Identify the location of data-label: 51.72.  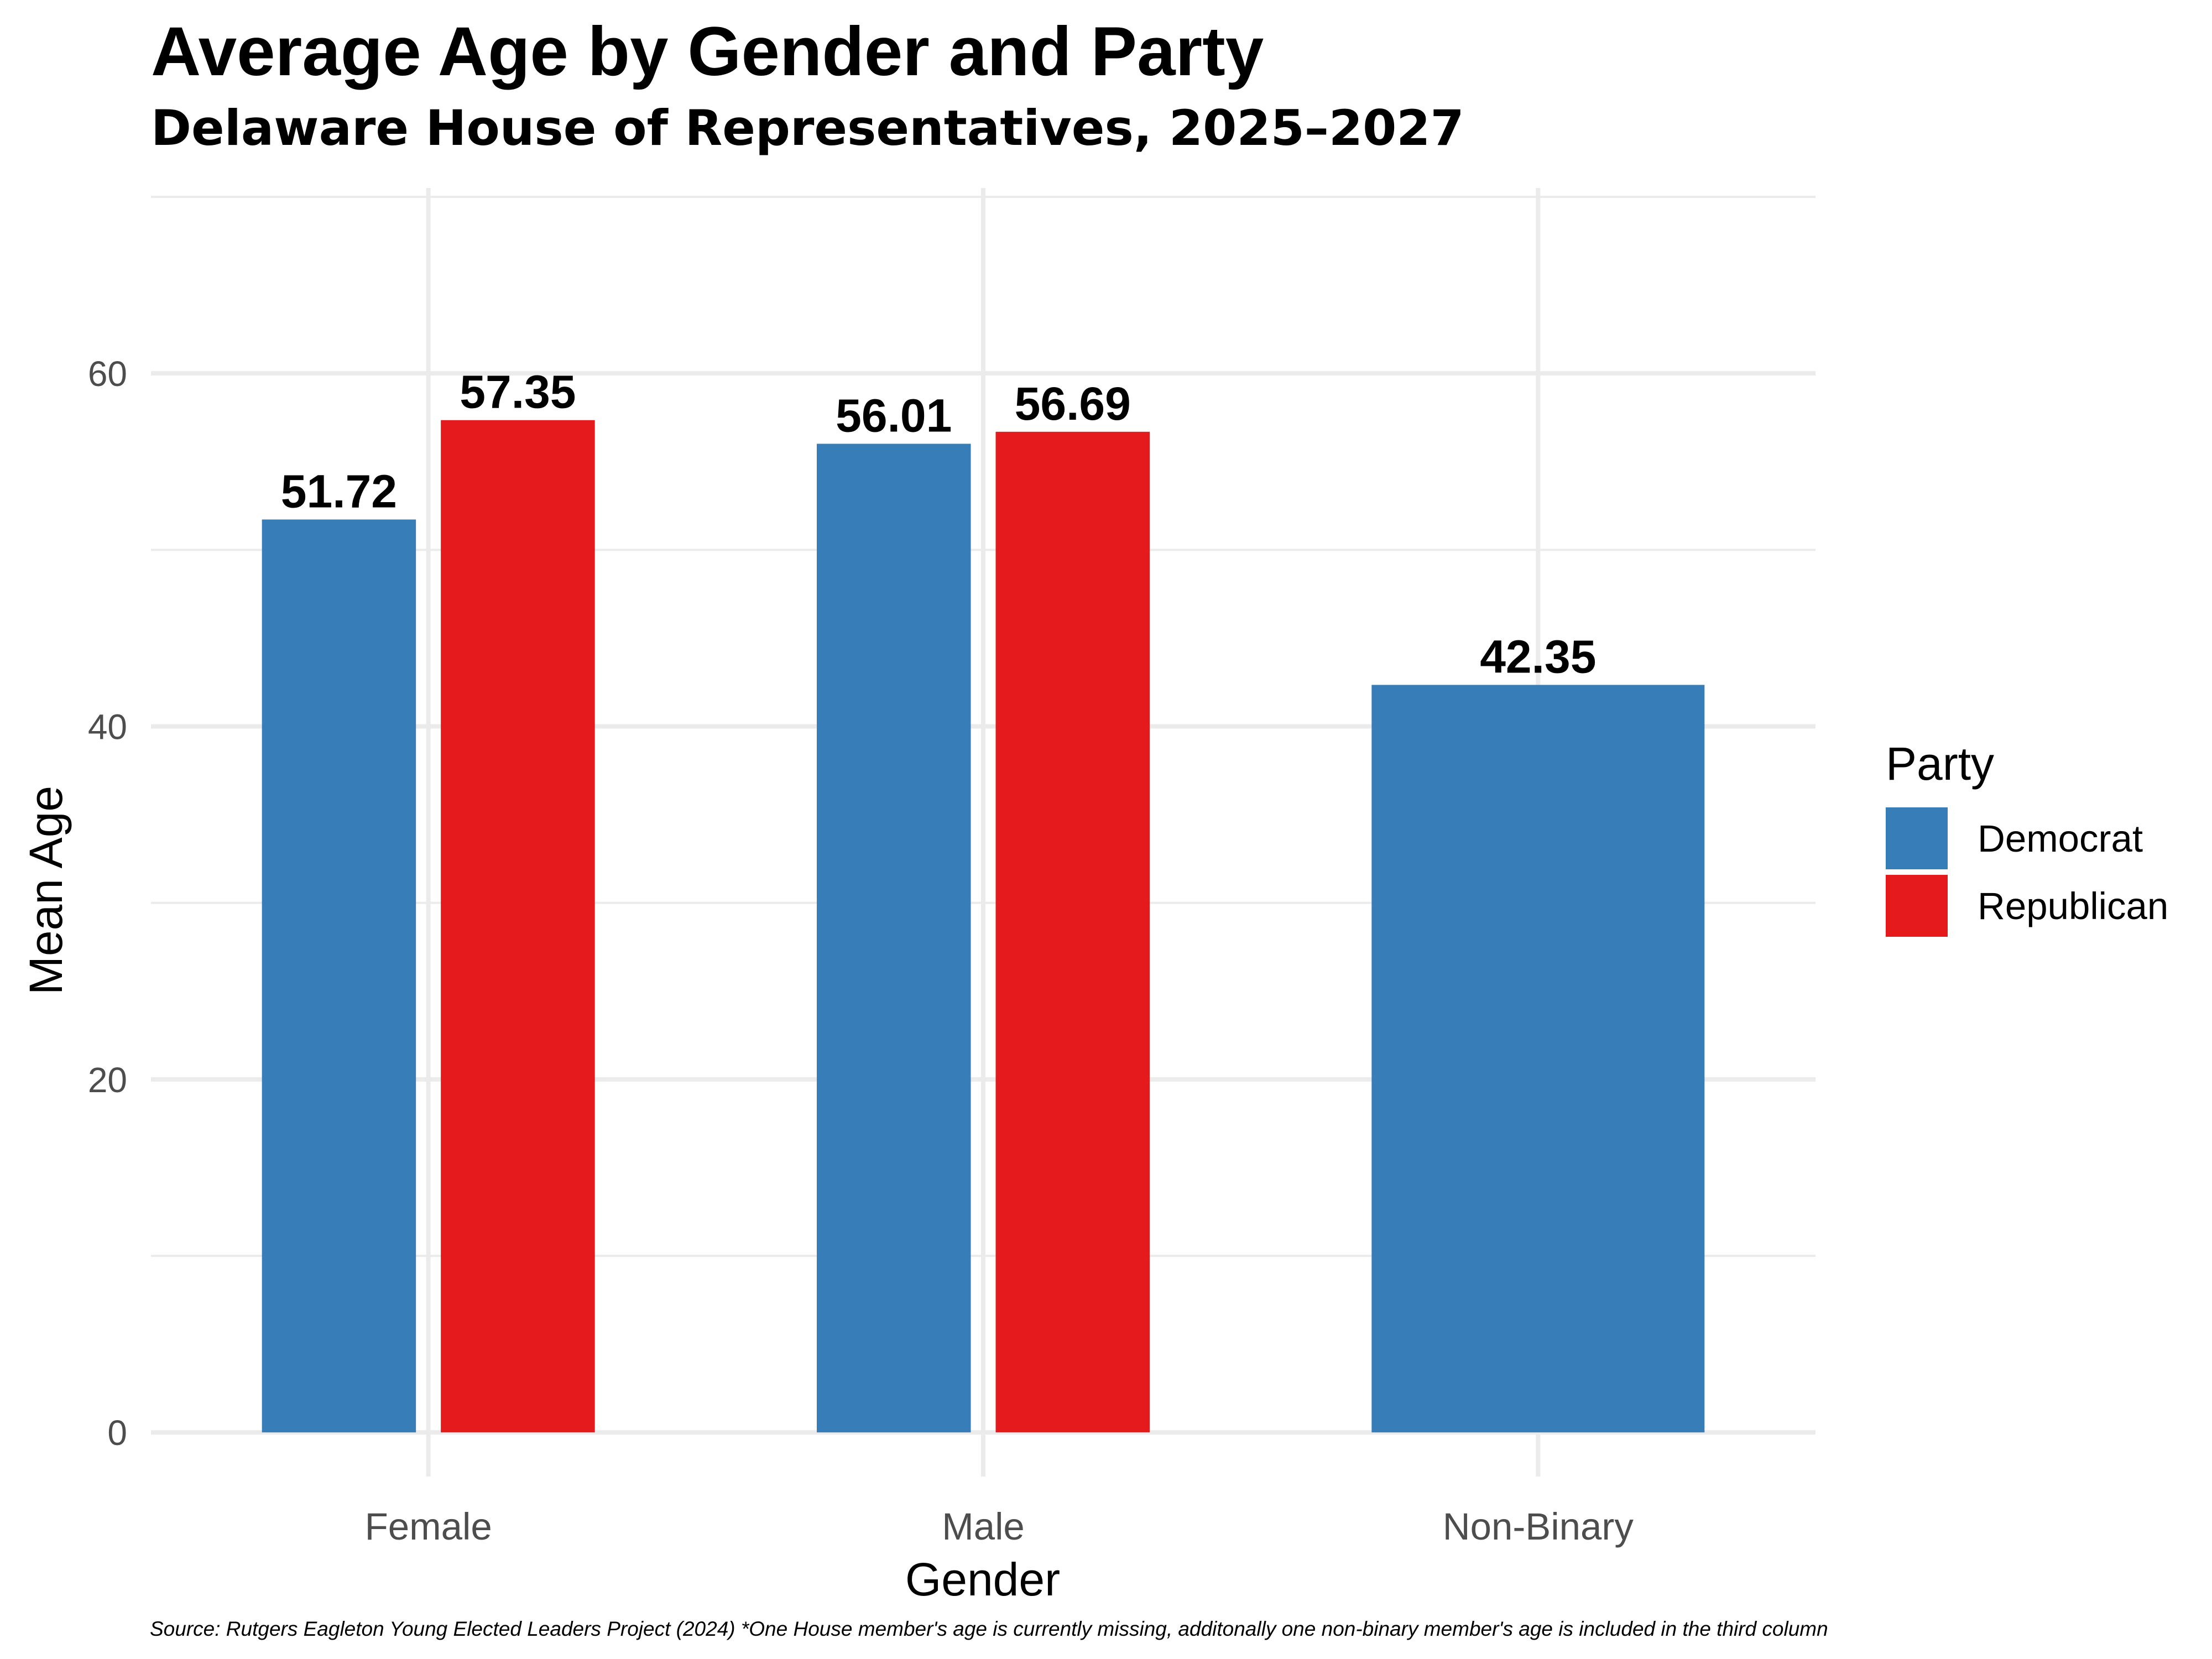
(339, 491).